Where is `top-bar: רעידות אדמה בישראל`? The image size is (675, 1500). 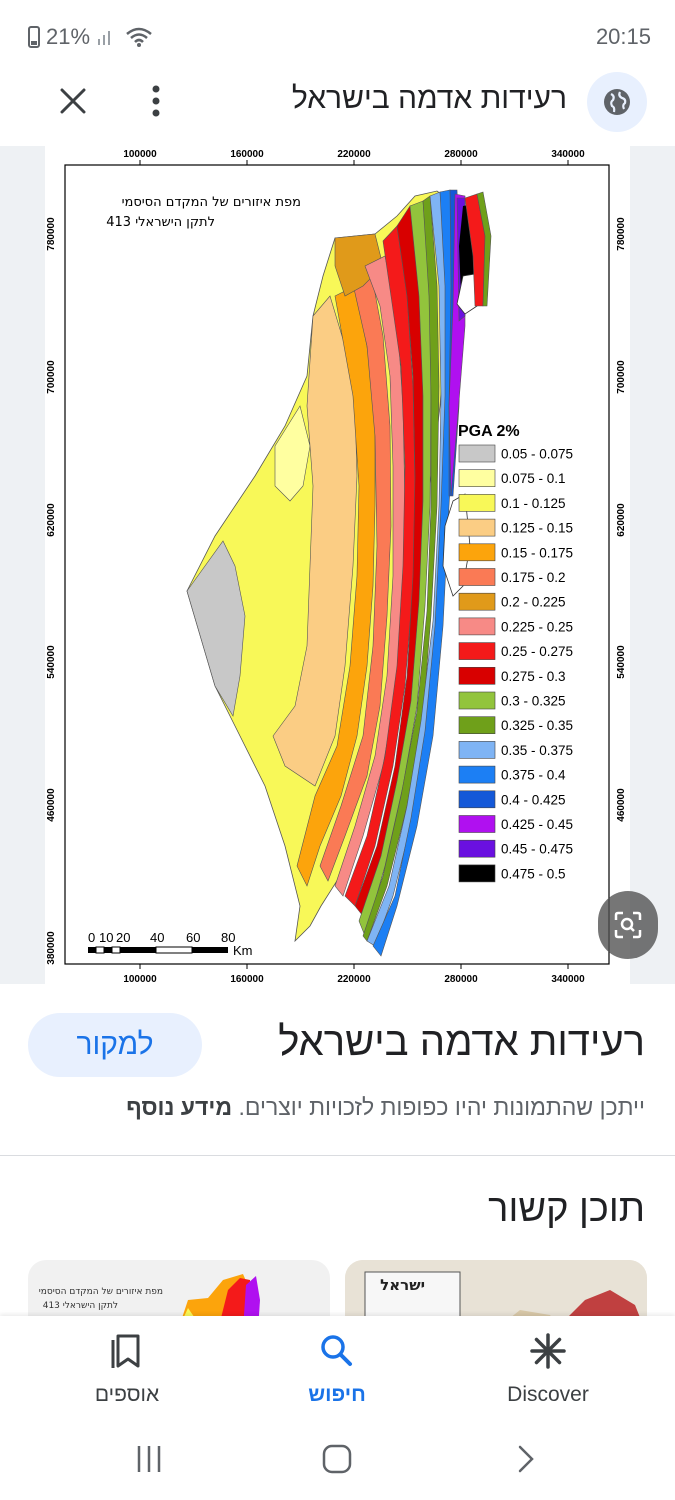
top-bar: רעידות אדמה בישראל is located at coordinates (337, 102).